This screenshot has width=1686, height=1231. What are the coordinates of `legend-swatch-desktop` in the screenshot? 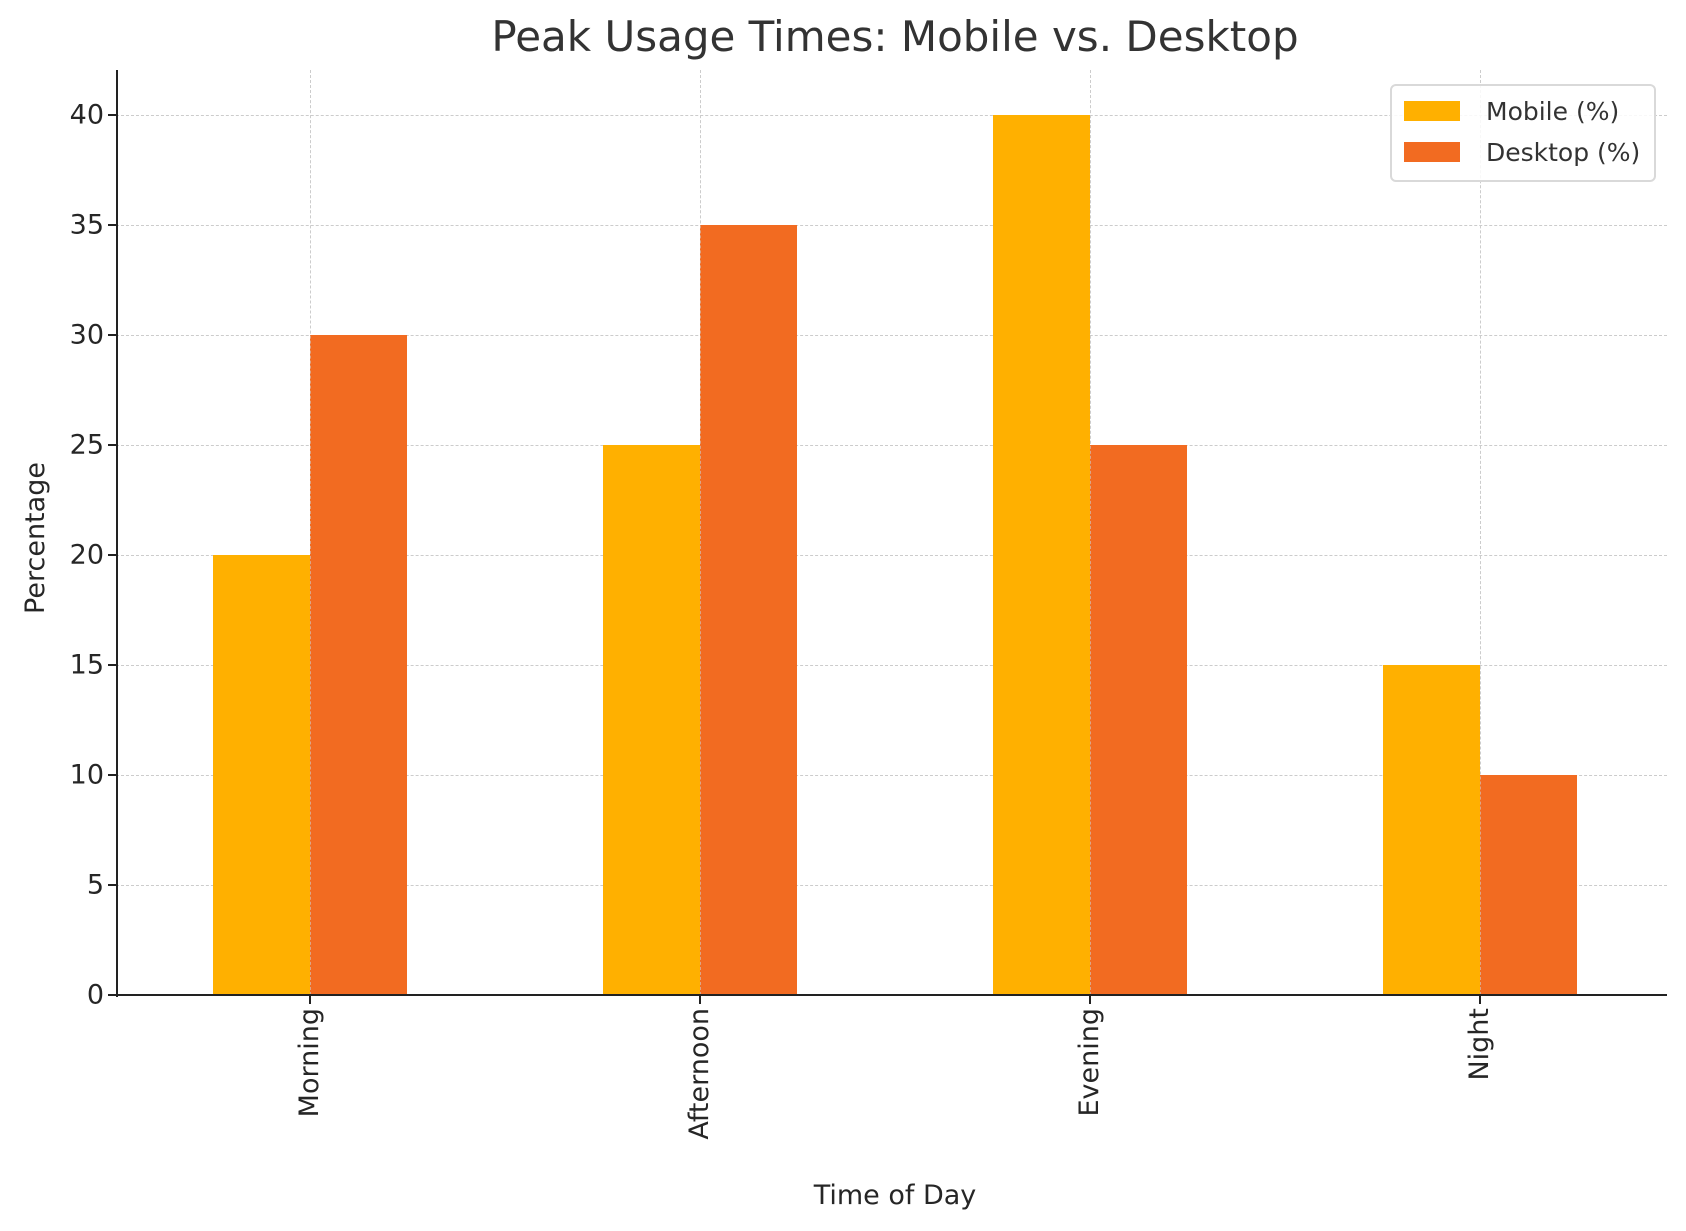 It's located at (1432, 152).